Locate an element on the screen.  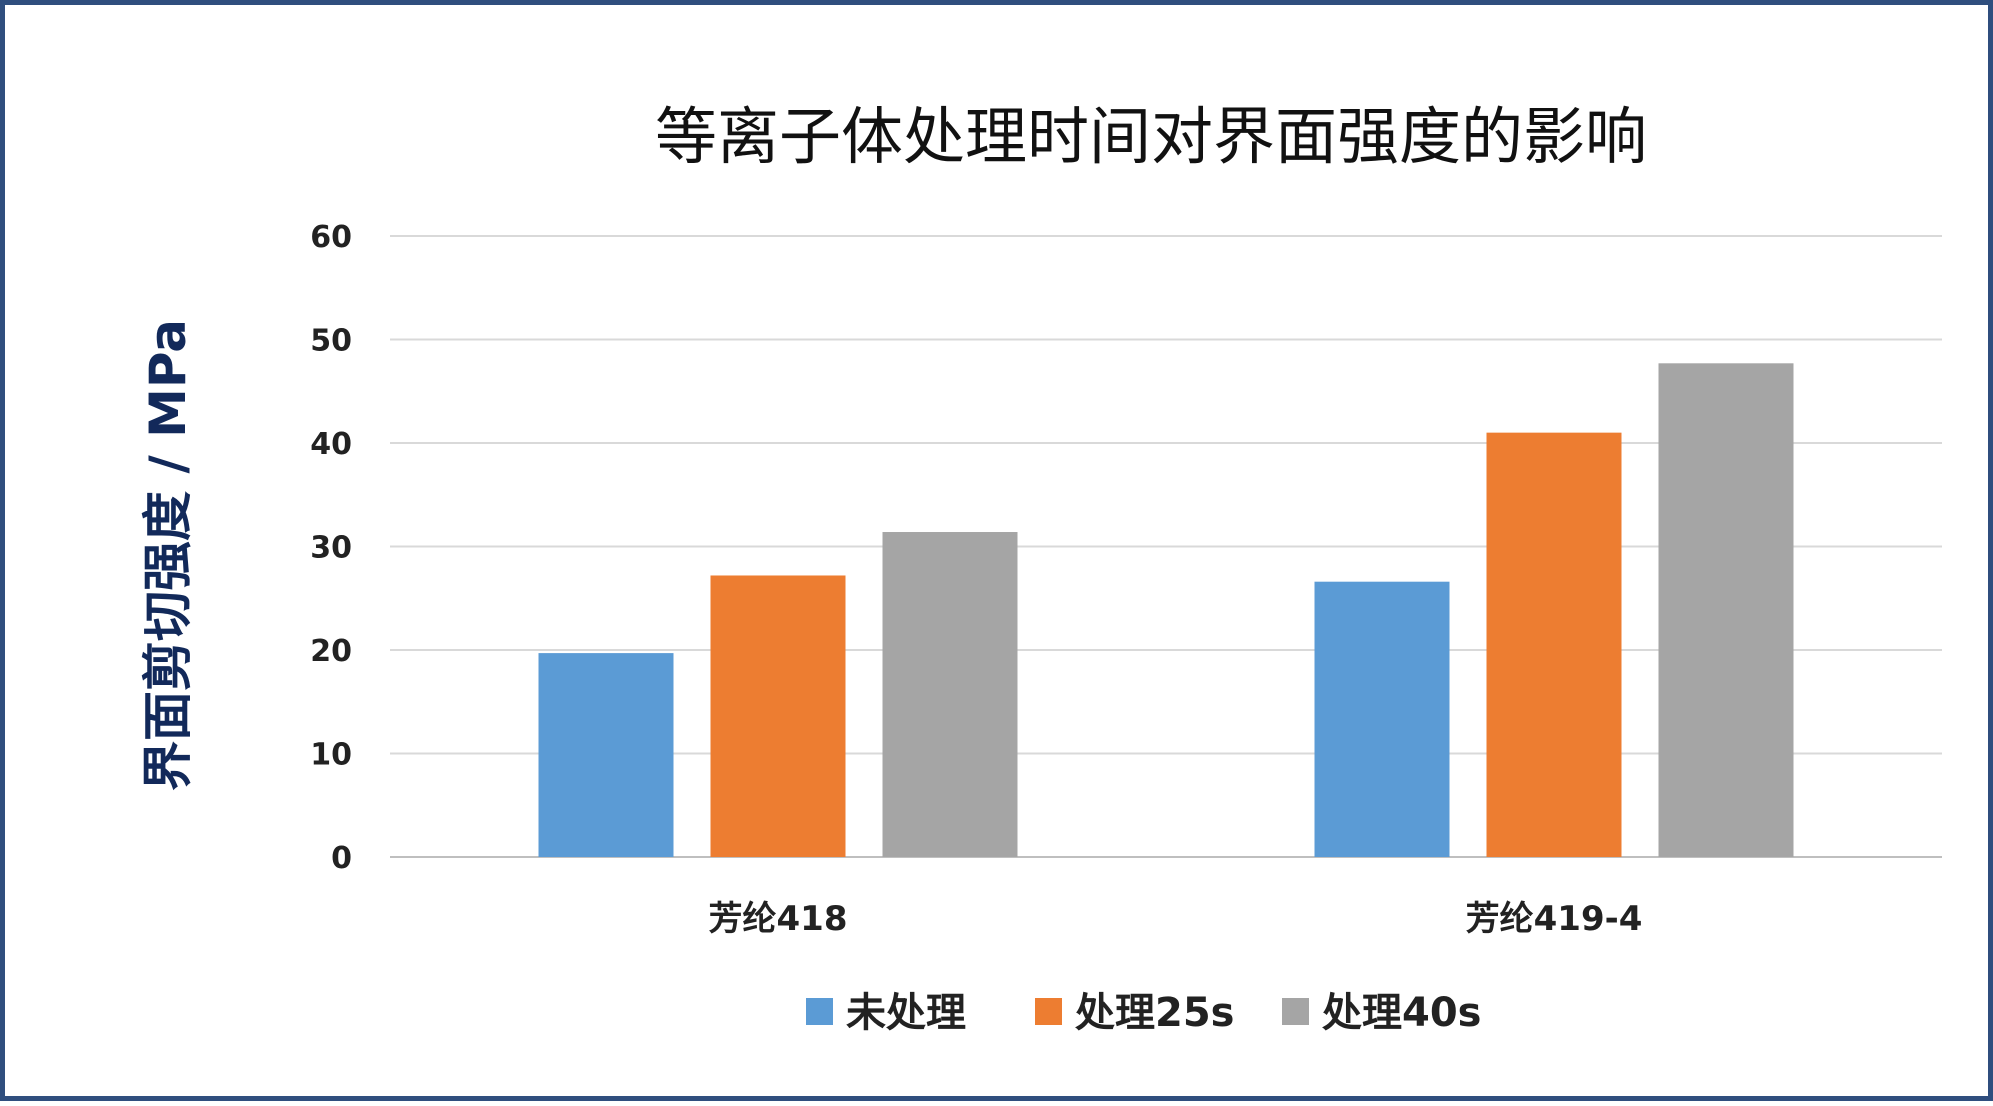
y-tick-label: 50 is located at coordinates (331, 341).